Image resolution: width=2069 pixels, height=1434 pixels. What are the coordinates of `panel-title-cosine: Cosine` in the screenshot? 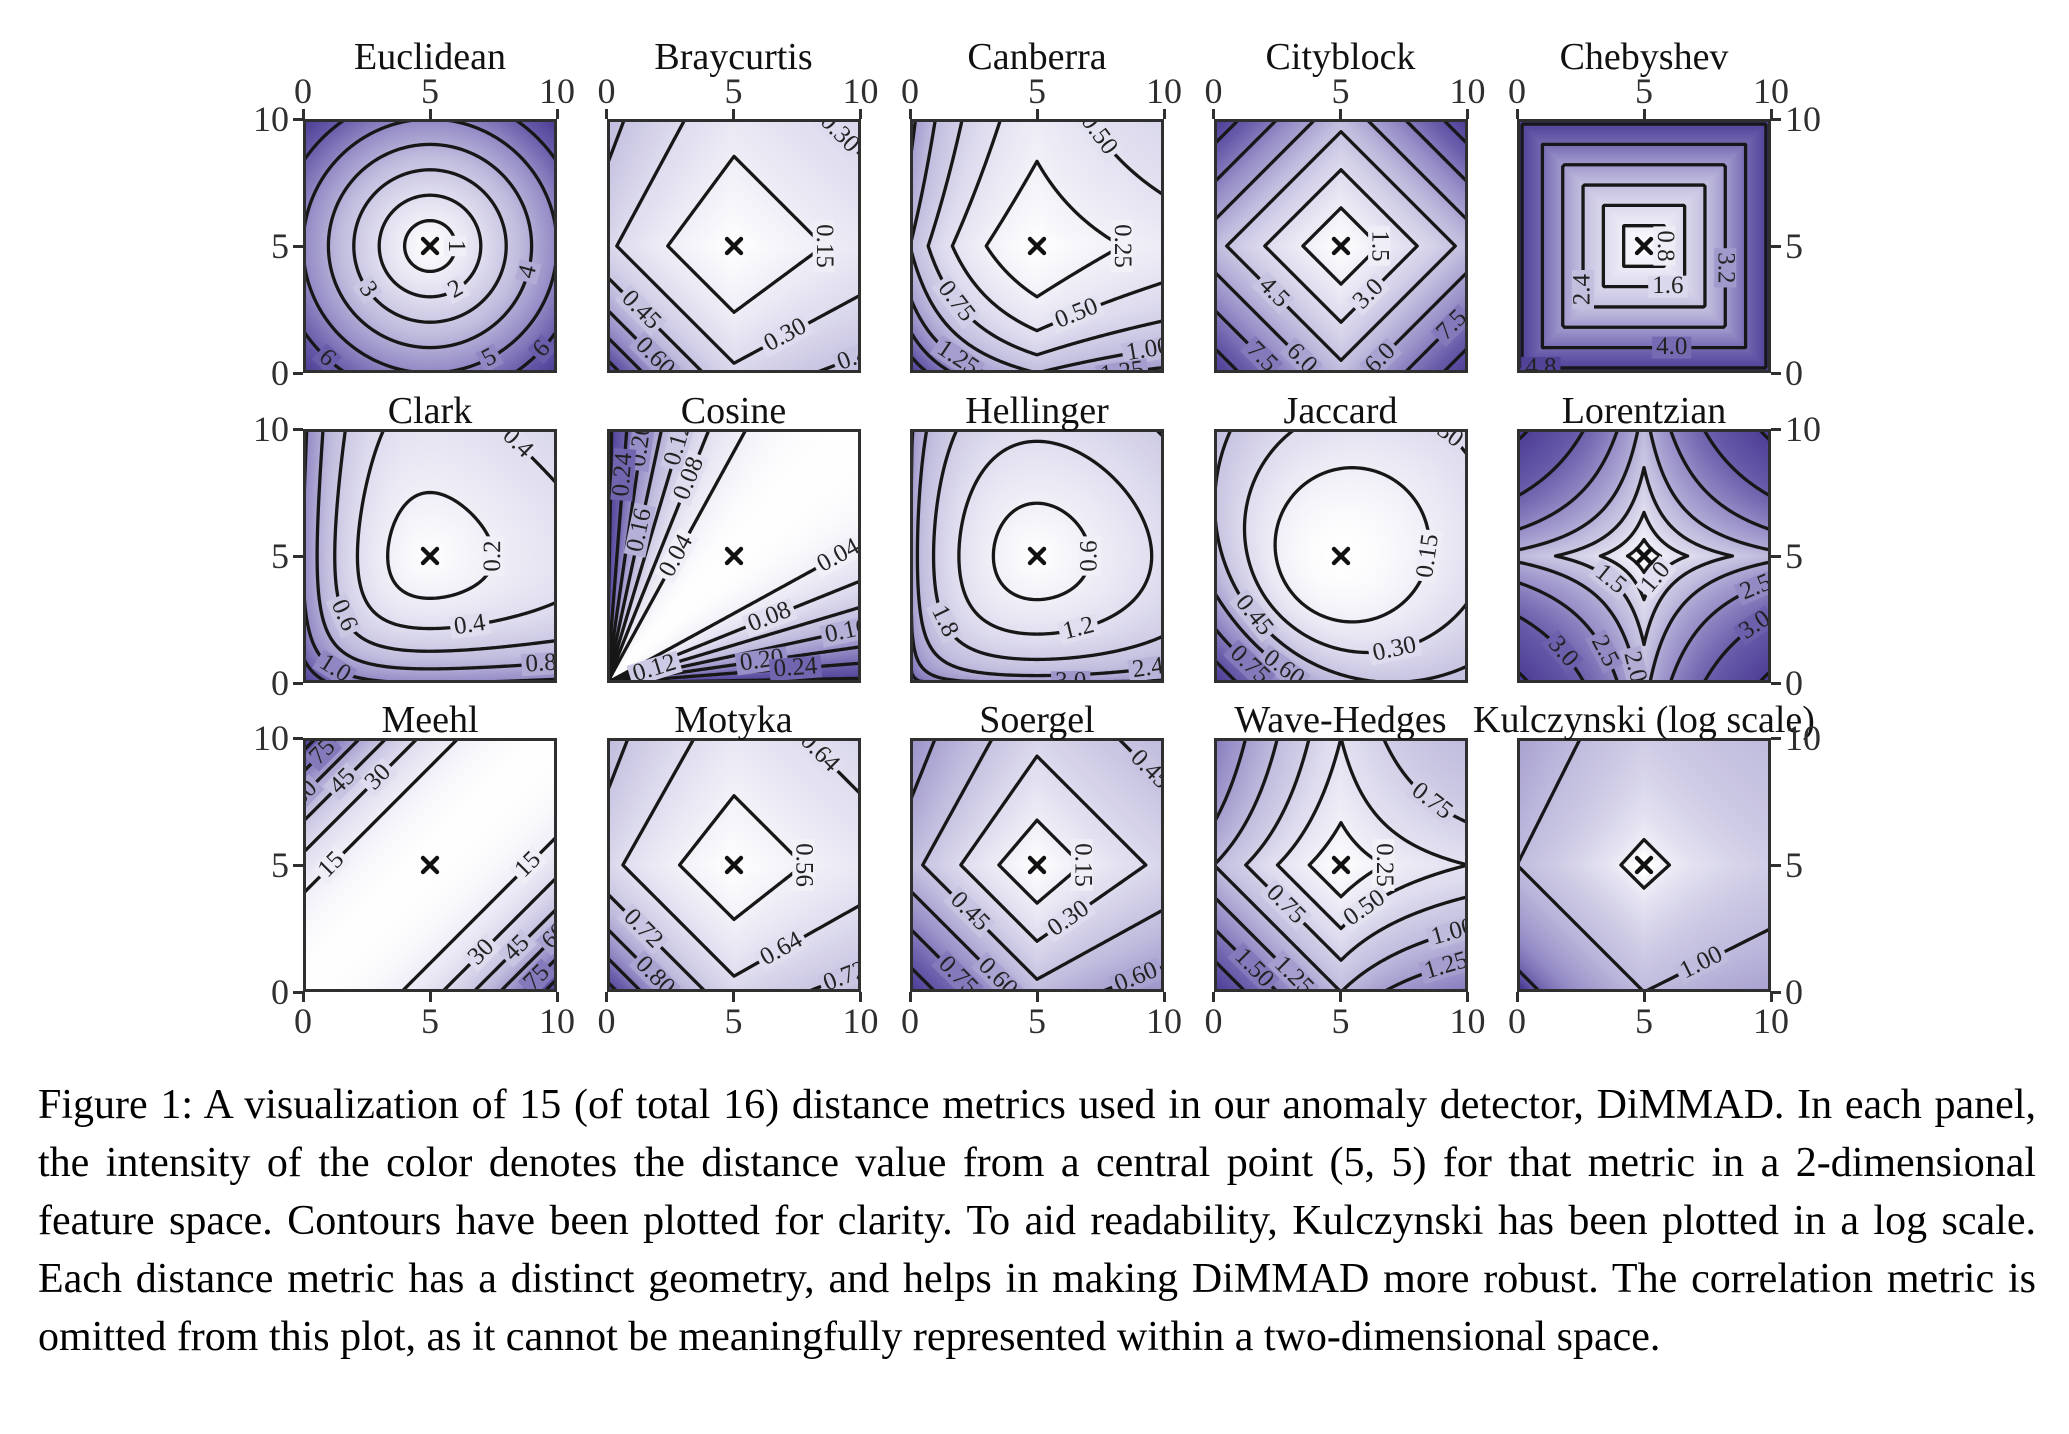 It's located at (733, 411).